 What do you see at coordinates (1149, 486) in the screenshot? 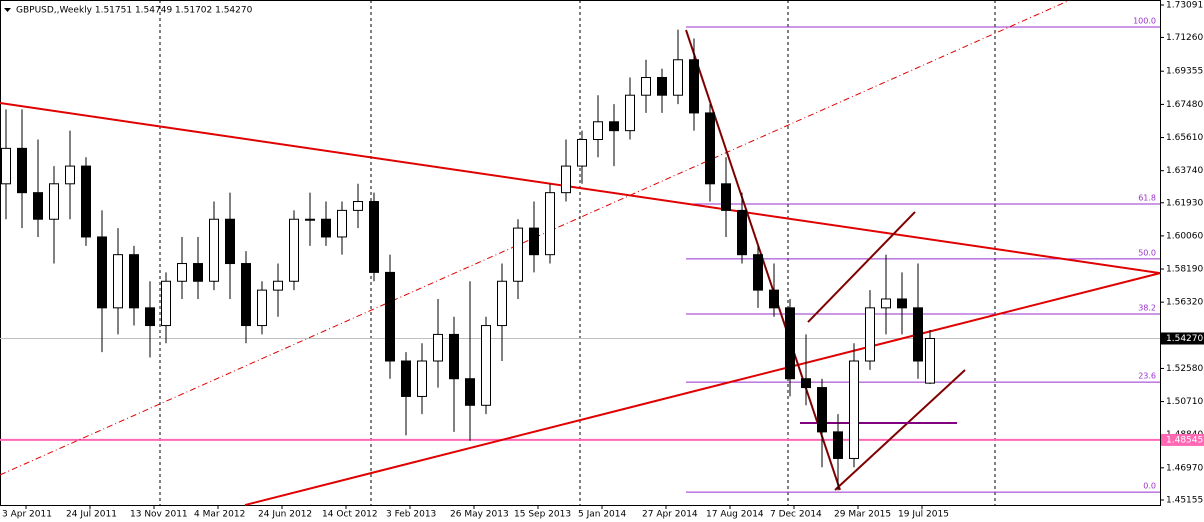
I see `fibo-label: 0.0` at bounding box center [1149, 486].